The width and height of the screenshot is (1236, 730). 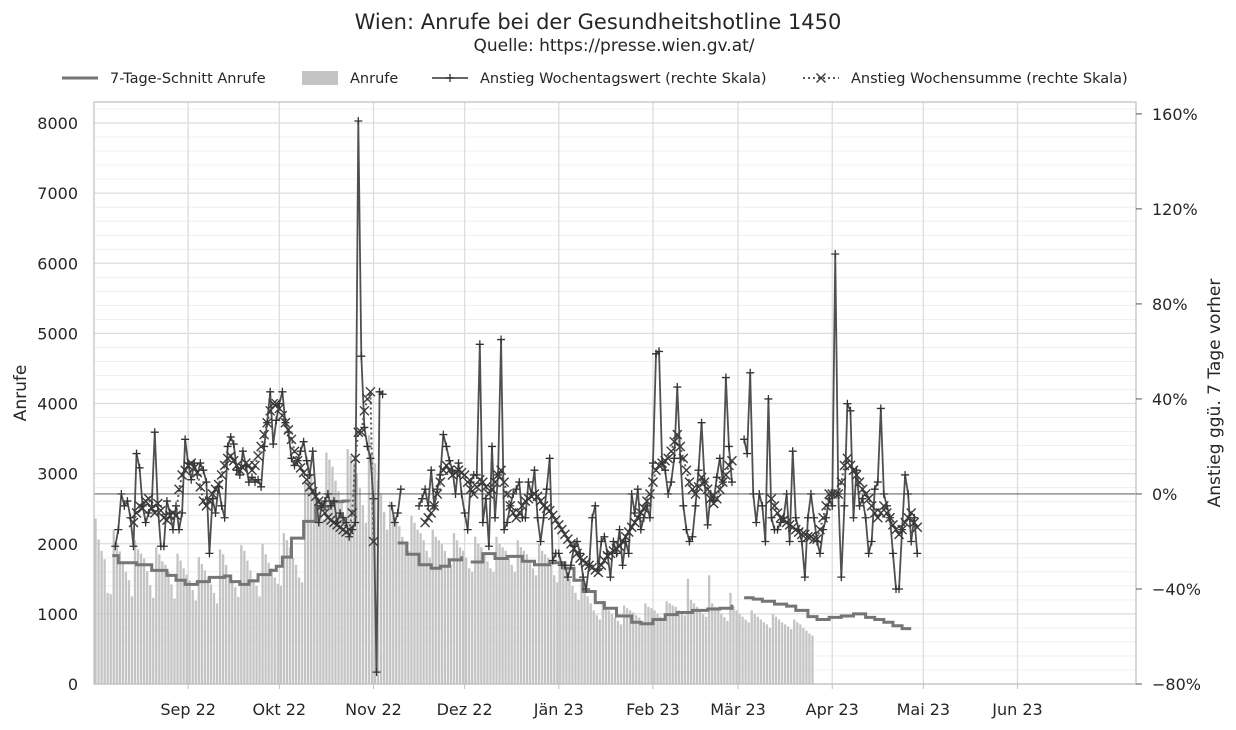 I want to click on x-tick-label: Mär 23, so click(x=738, y=709).